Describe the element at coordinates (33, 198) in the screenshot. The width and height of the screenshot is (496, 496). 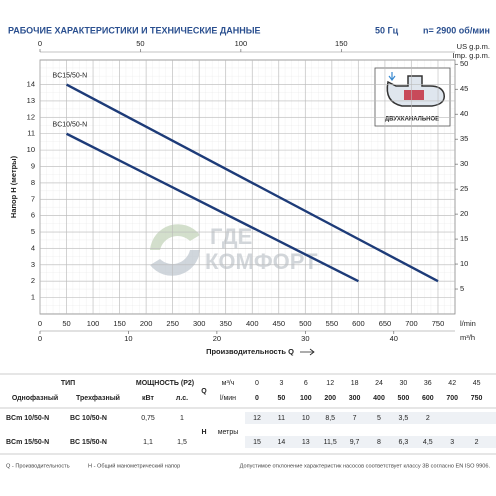
I see `y-tick-label: 7` at that location.